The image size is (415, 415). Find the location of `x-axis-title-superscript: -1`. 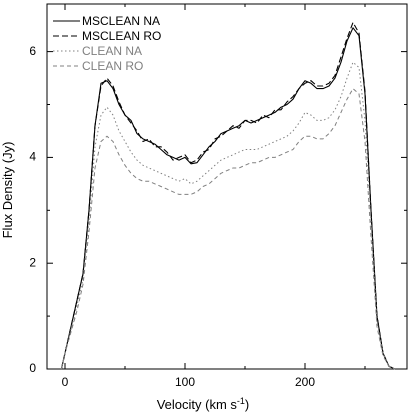

x-axis-title-superscript: -1 is located at coordinates (241, 401).